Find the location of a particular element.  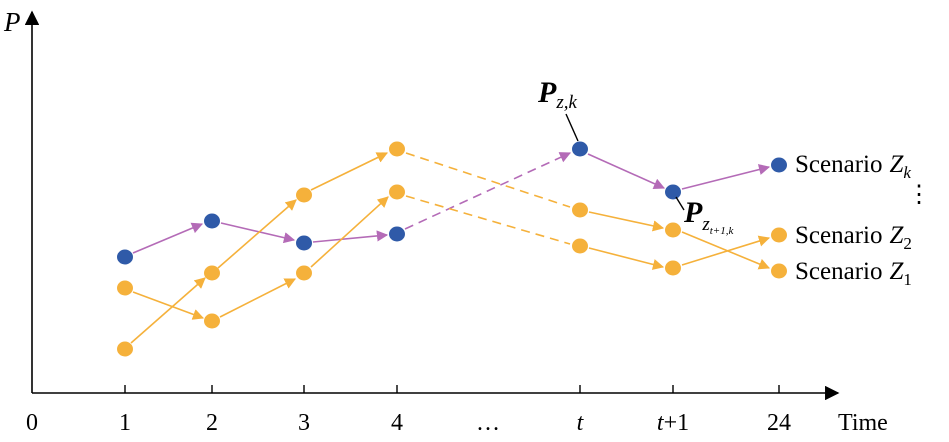

annotation-pzk-main: P is located at coordinates (547, 92).